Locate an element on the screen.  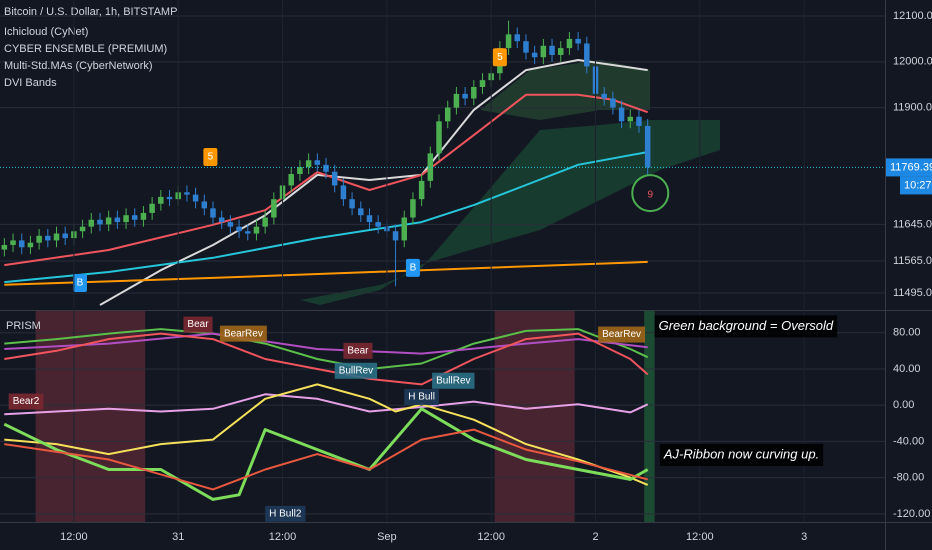
x-tick-label: 3 is located at coordinates (804, 537).